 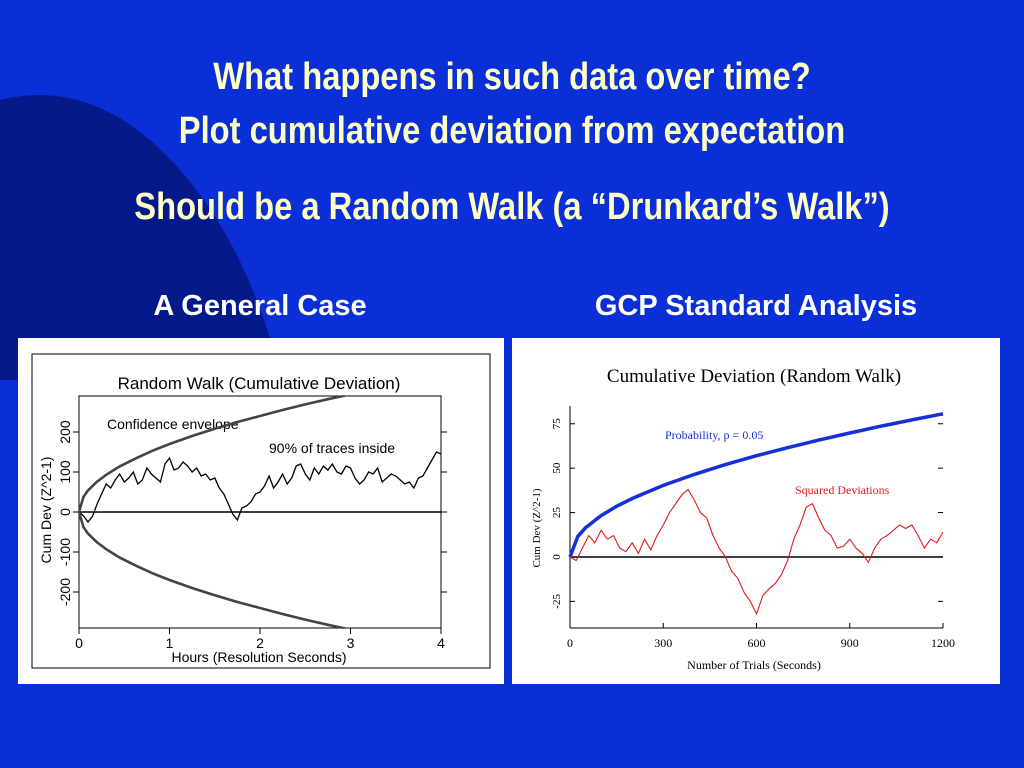 What do you see at coordinates (258, 657) in the screenshot?
I see `x-axis-label: Hours (Resolution Seconds)` at bounding box center [258, 657].